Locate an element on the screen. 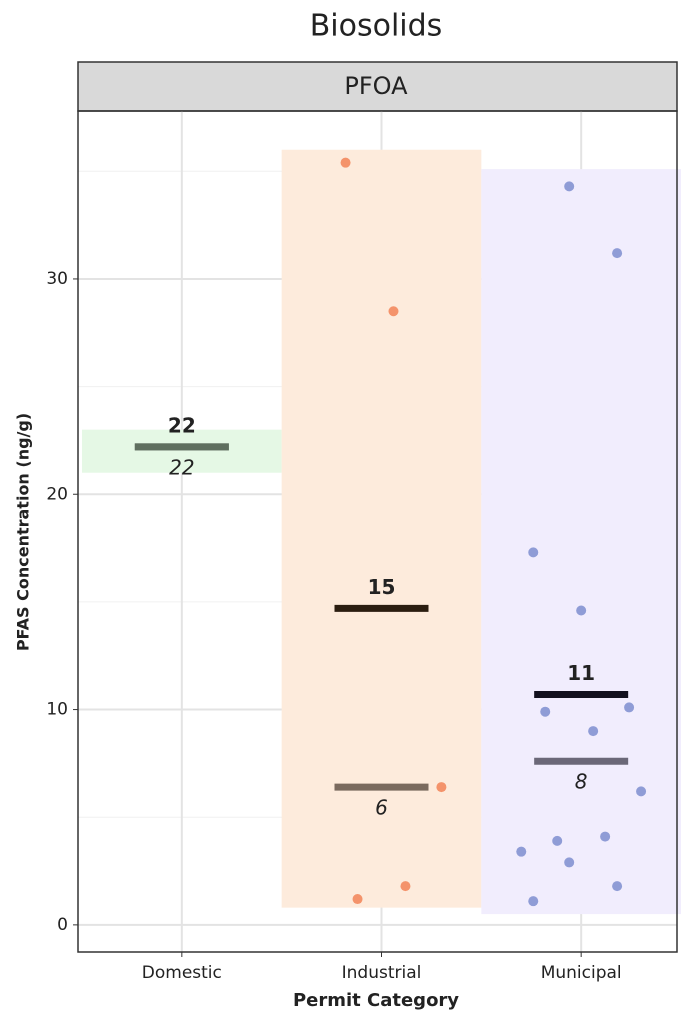 The image size is (692, 1028). y-tick-label: 0 is located at coordinates (62, 925).